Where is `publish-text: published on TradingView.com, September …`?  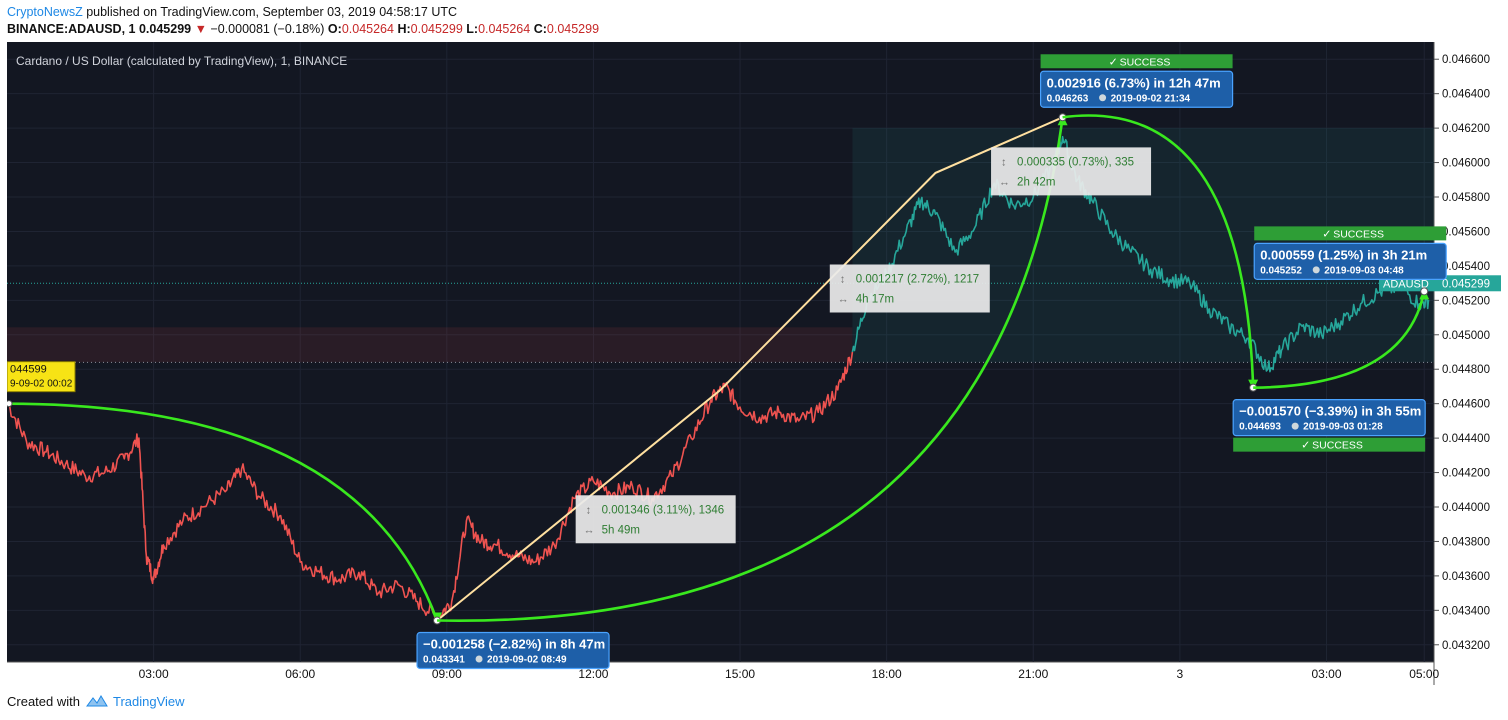 publish-text: published on TradingView.com, September … is located at coordinates (272, 12).